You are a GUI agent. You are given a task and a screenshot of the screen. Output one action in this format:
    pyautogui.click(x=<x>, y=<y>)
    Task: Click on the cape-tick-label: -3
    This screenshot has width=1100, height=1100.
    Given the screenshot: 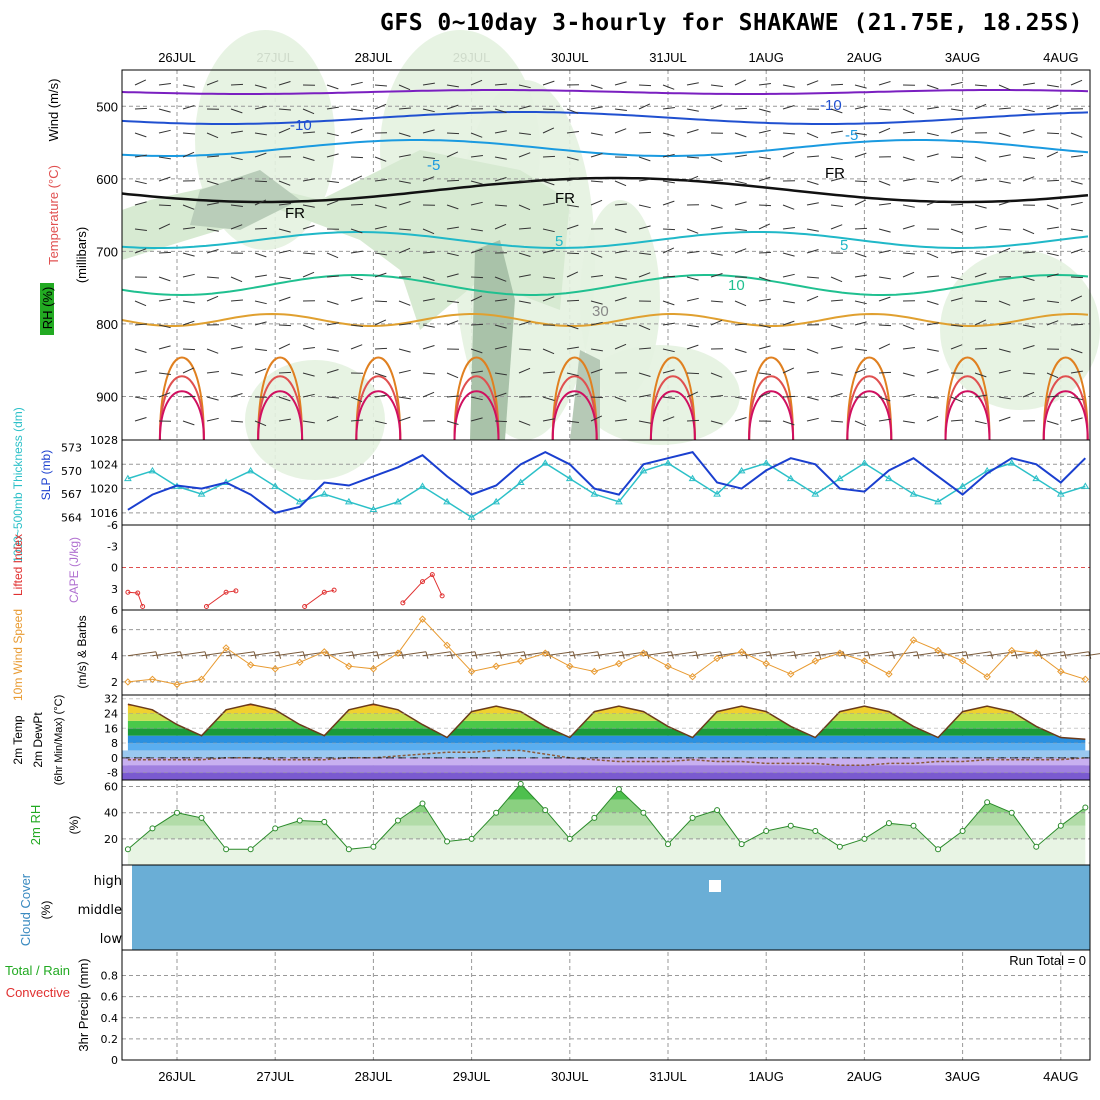 What is the action you would take?
    pyautogui.click(x=112, y=546)
    